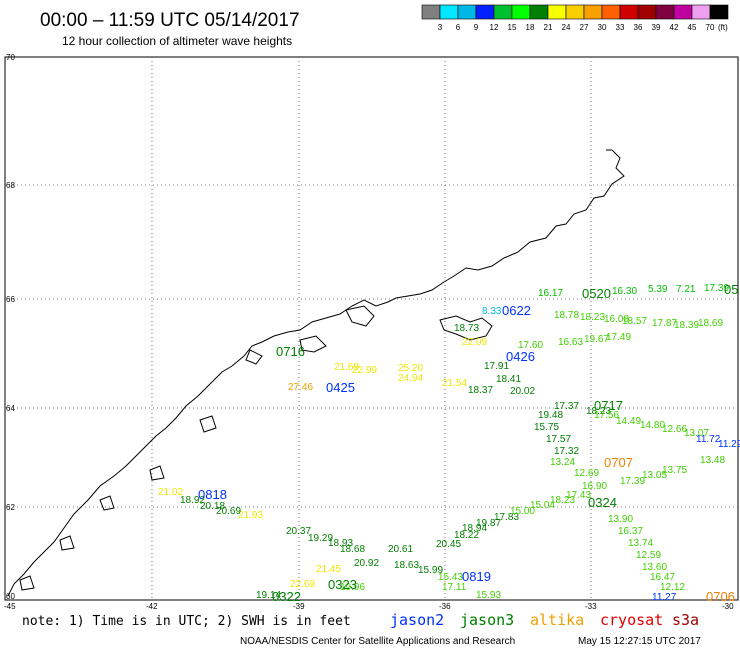  What do you see at coordinates (602, 502) in the screenshot?
I see `pass-time-label: 0324` at bounding box center [602, 502].